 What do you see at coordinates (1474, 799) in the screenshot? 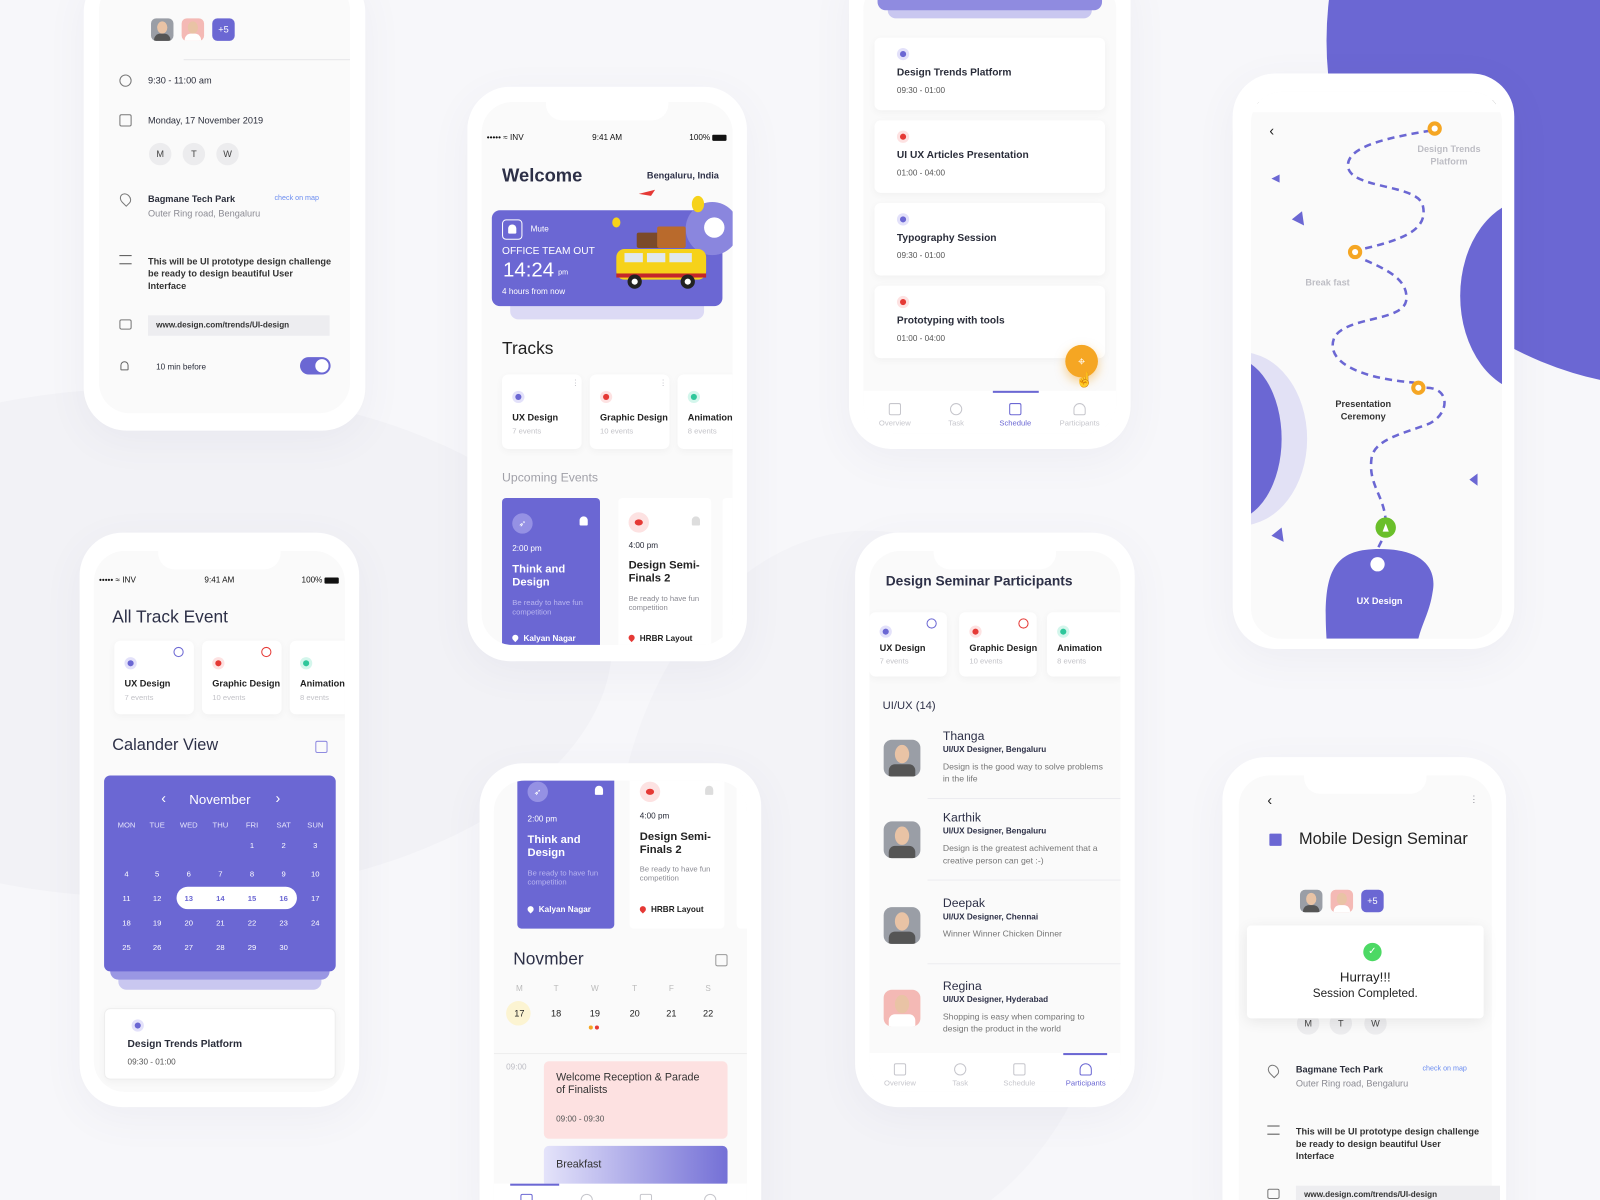
I see `more-menu-button: ⋮` at bounding box center [1474, 799].